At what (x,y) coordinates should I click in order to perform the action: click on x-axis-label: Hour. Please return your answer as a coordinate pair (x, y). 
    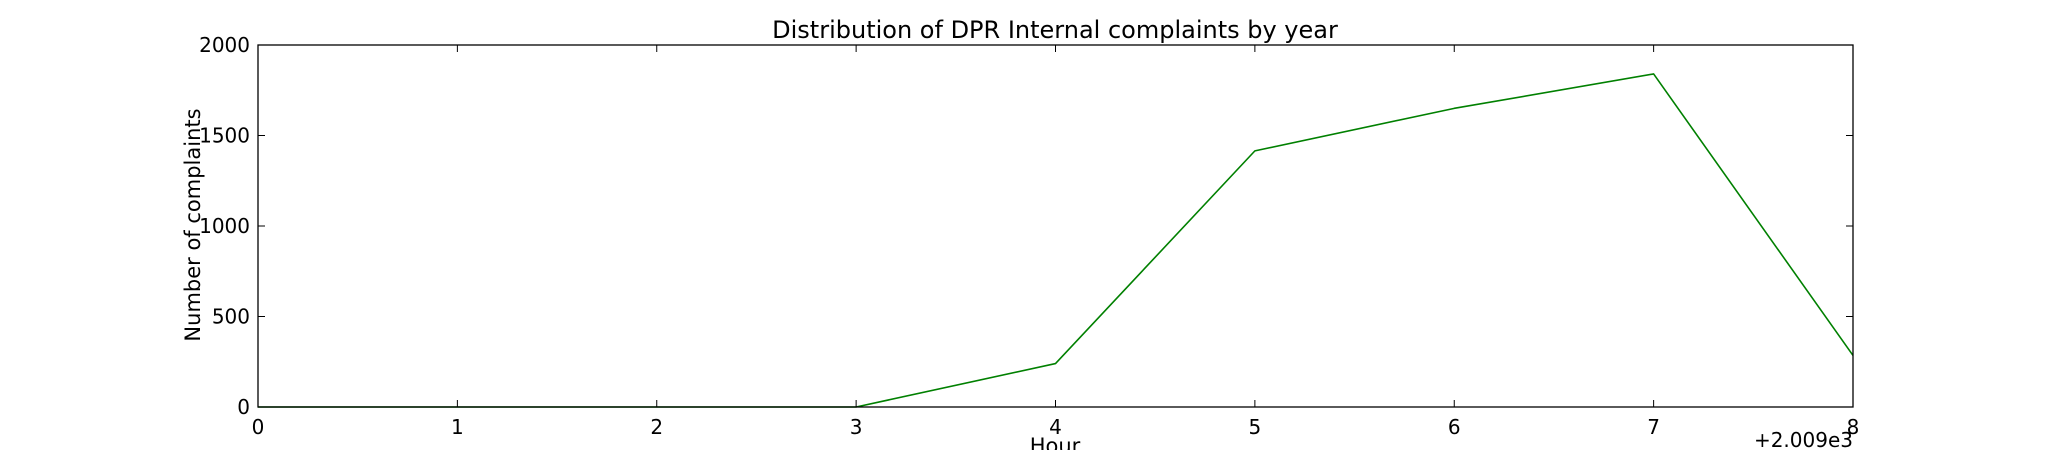
    Looking at the image, I should click on (1055, 442).